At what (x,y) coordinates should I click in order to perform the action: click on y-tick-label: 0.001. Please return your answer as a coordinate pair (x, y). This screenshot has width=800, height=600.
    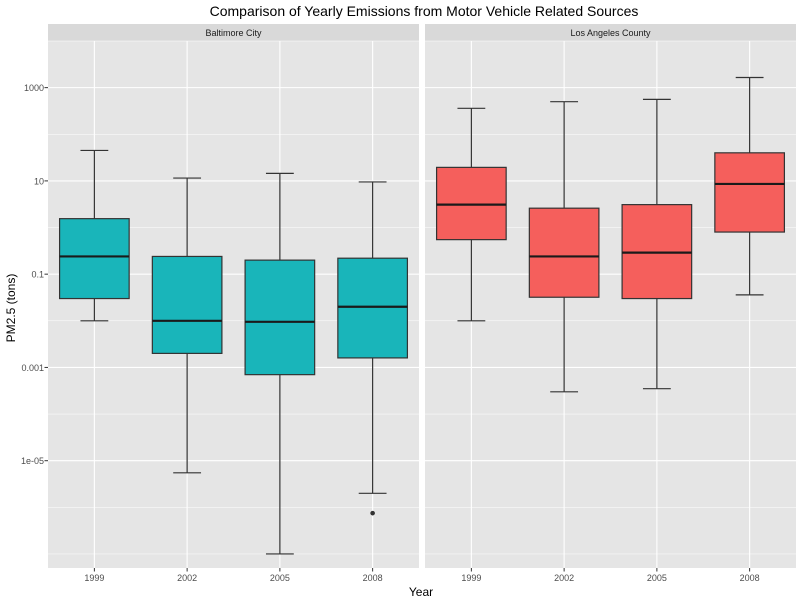
    Looking at the image, I should click on (32, 368).